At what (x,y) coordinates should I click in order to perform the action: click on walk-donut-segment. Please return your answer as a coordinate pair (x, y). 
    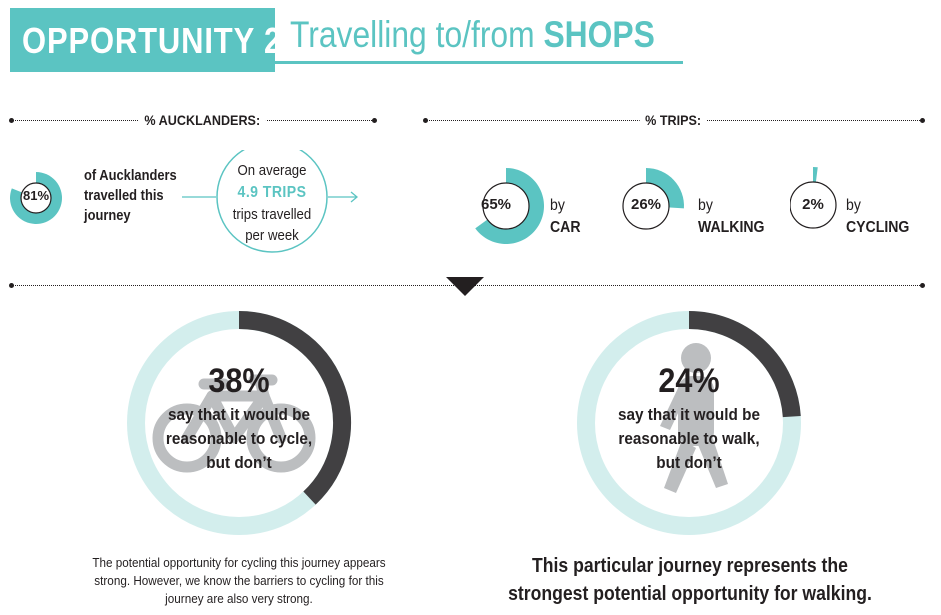
    Looking at the image, I should click on (744, 364).